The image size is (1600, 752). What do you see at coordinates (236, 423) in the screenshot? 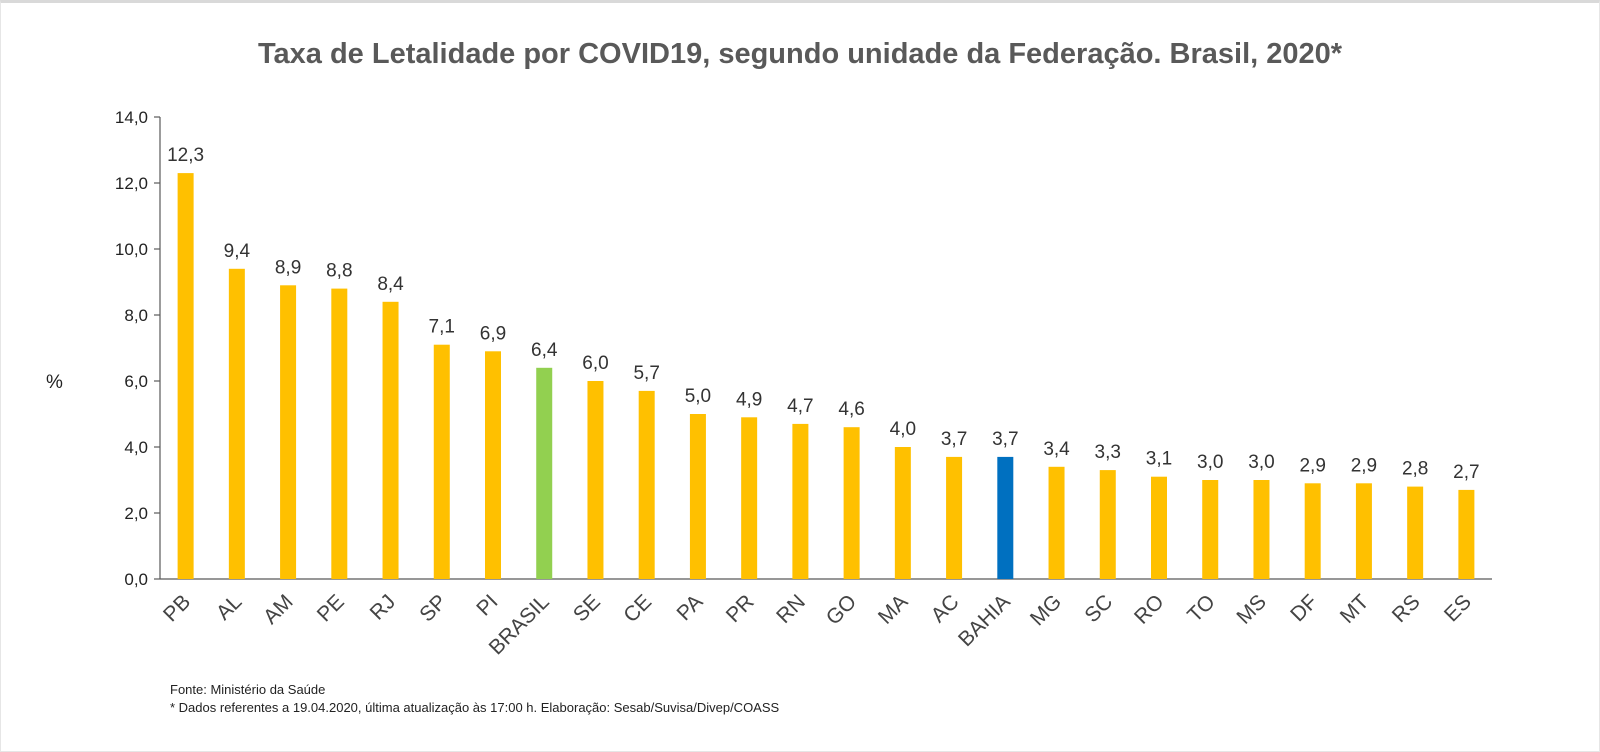
I see `bar-al` at bounding box center [236, 423].